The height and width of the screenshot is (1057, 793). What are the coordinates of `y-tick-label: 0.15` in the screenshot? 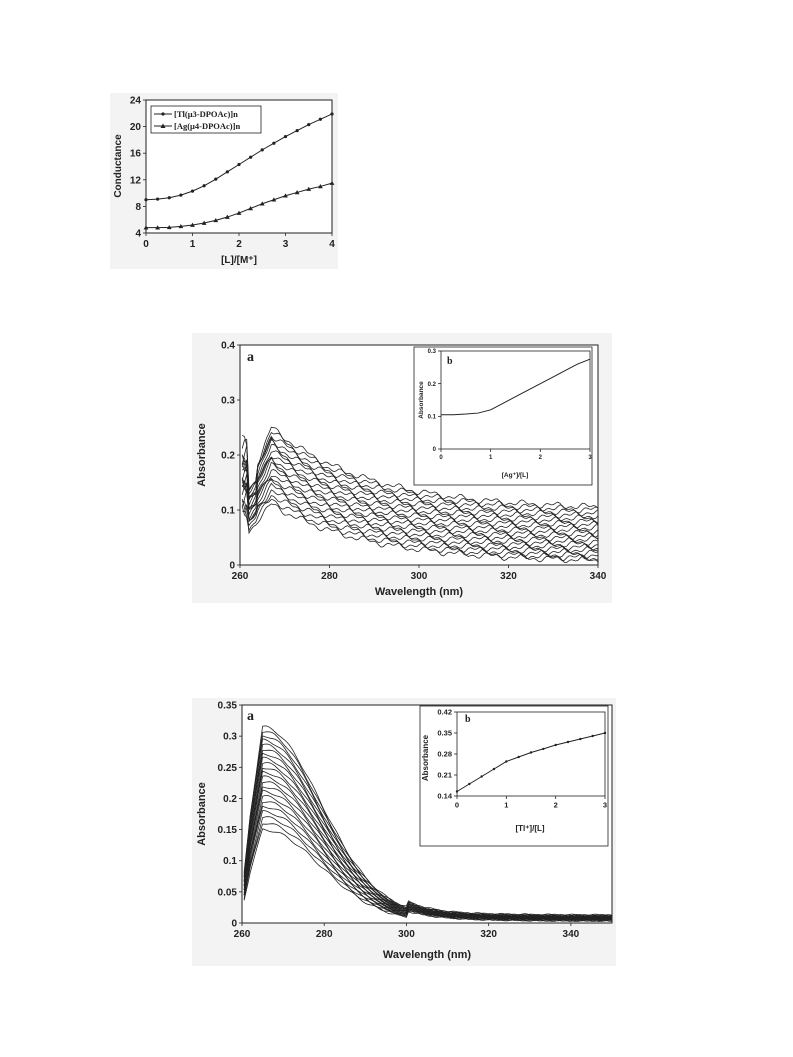 It's located at (228, 830).